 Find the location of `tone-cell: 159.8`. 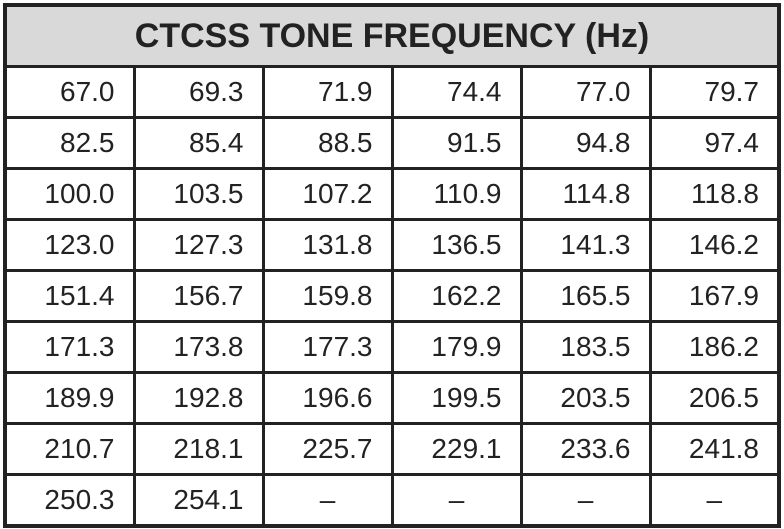

tone-cell: 159.8 is located at coordinates (327, 296).